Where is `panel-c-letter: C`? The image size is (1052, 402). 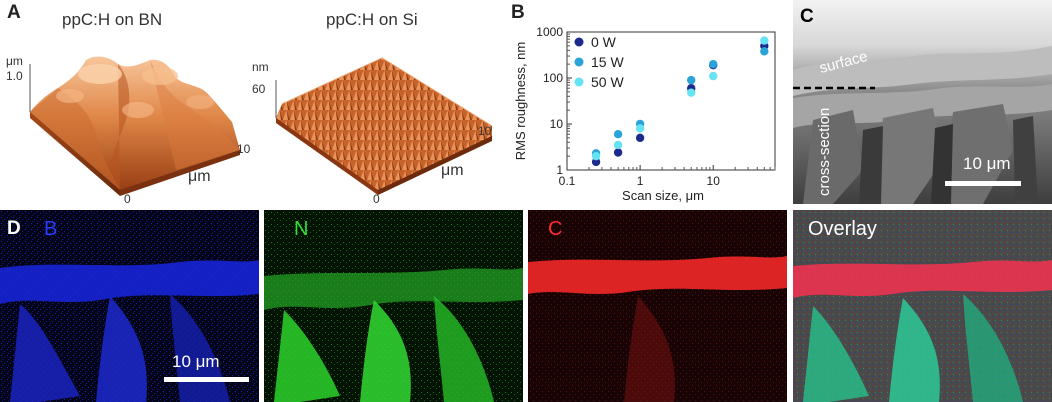 panel-c-letter: C is located at coordinates (807, 16).